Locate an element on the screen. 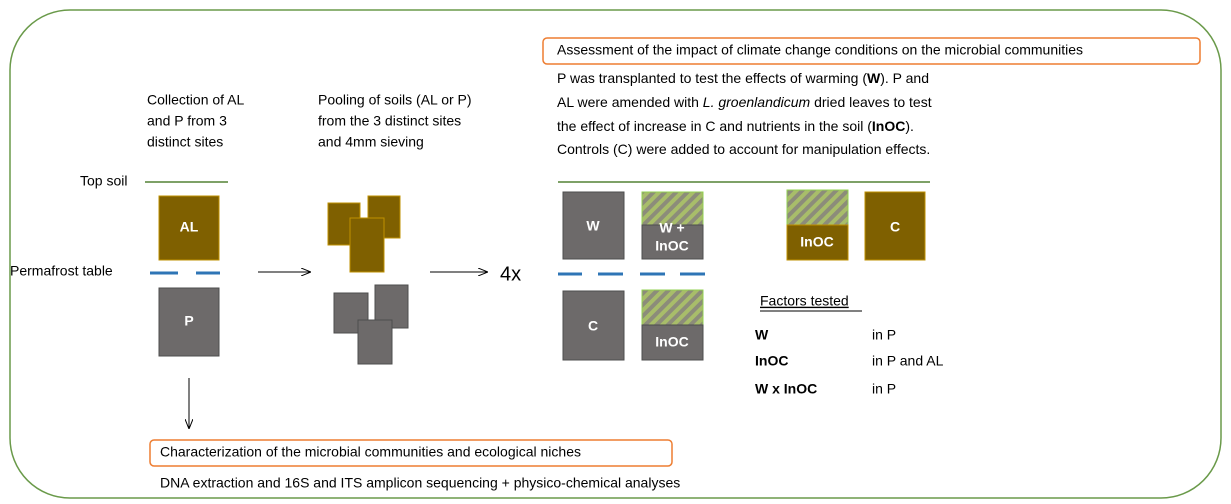 The height and width of the screenshot is (504, 1231). pooled-al is located at coordinates (364, 234).